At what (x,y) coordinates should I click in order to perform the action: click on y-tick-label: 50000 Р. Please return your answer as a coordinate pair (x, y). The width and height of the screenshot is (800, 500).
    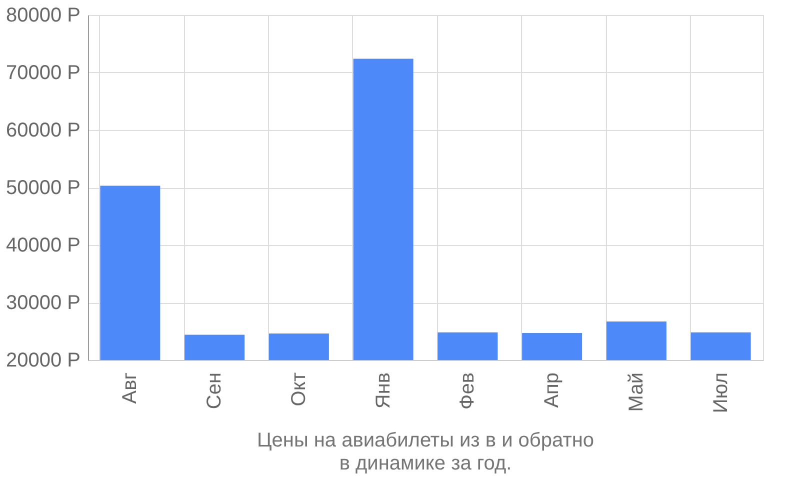
    Looking at the image, I should click on (43, 188).